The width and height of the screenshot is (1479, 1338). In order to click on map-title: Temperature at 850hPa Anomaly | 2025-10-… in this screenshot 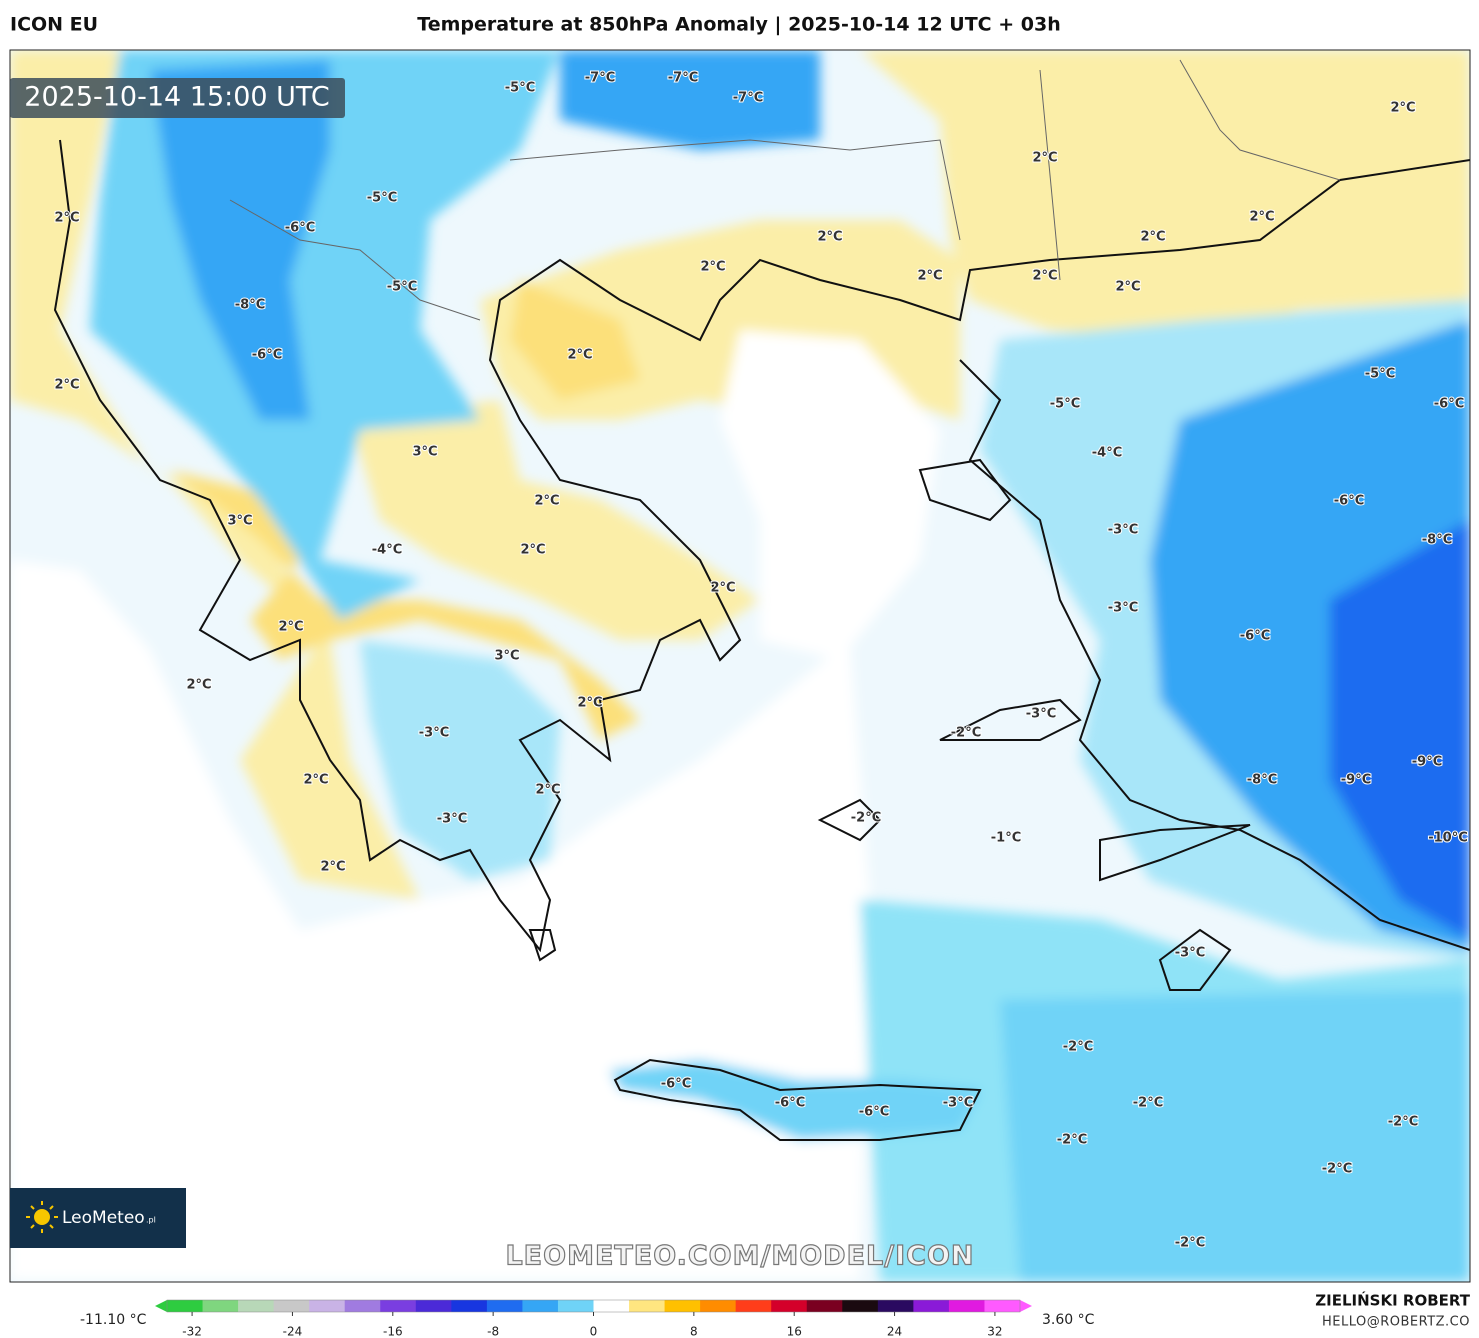, I will do `click(738, 25)`.